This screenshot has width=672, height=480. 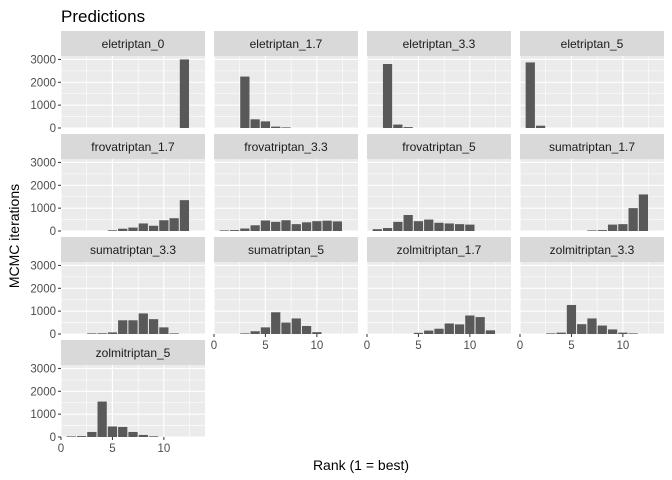 I want to click on facet-strip-label: zolmitriptan_1.7, so click(x=439, y=250).